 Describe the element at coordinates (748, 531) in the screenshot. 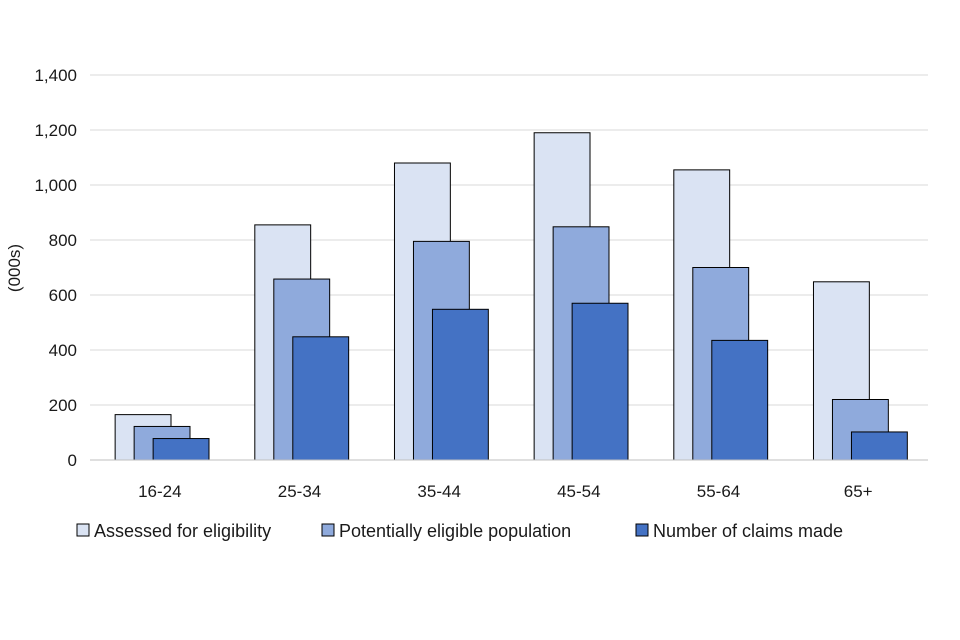

I see `legend-label-3: Number of claims made` at that location.